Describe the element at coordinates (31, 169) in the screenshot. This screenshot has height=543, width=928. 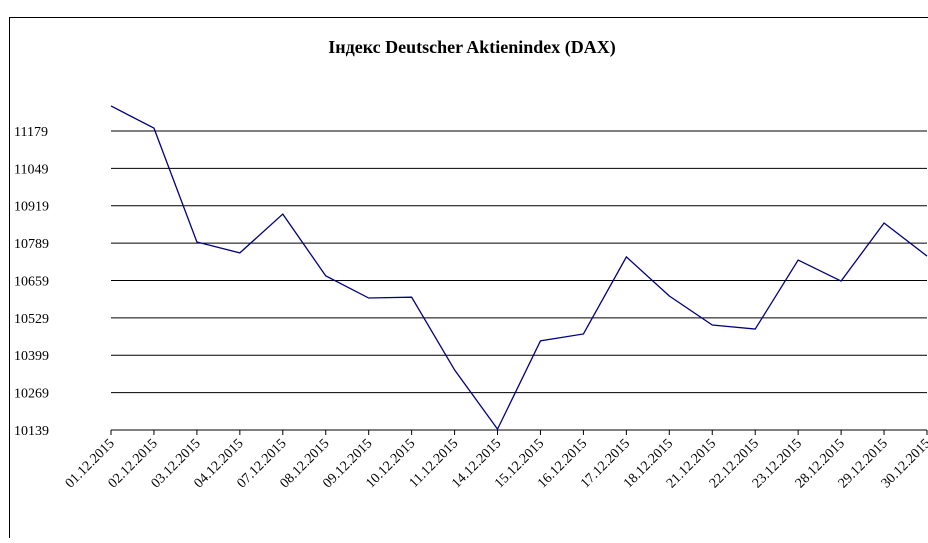
I see `y-tick-label: 11049` at that location.